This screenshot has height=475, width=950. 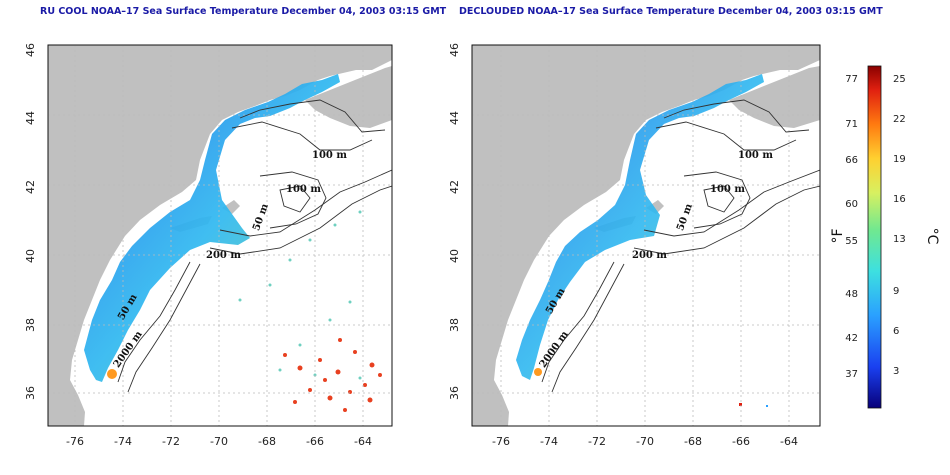 What do you see at coordinates (851, 204) in the screenshot?
I see `svg-text: 60` at bounding box center [851, 204].